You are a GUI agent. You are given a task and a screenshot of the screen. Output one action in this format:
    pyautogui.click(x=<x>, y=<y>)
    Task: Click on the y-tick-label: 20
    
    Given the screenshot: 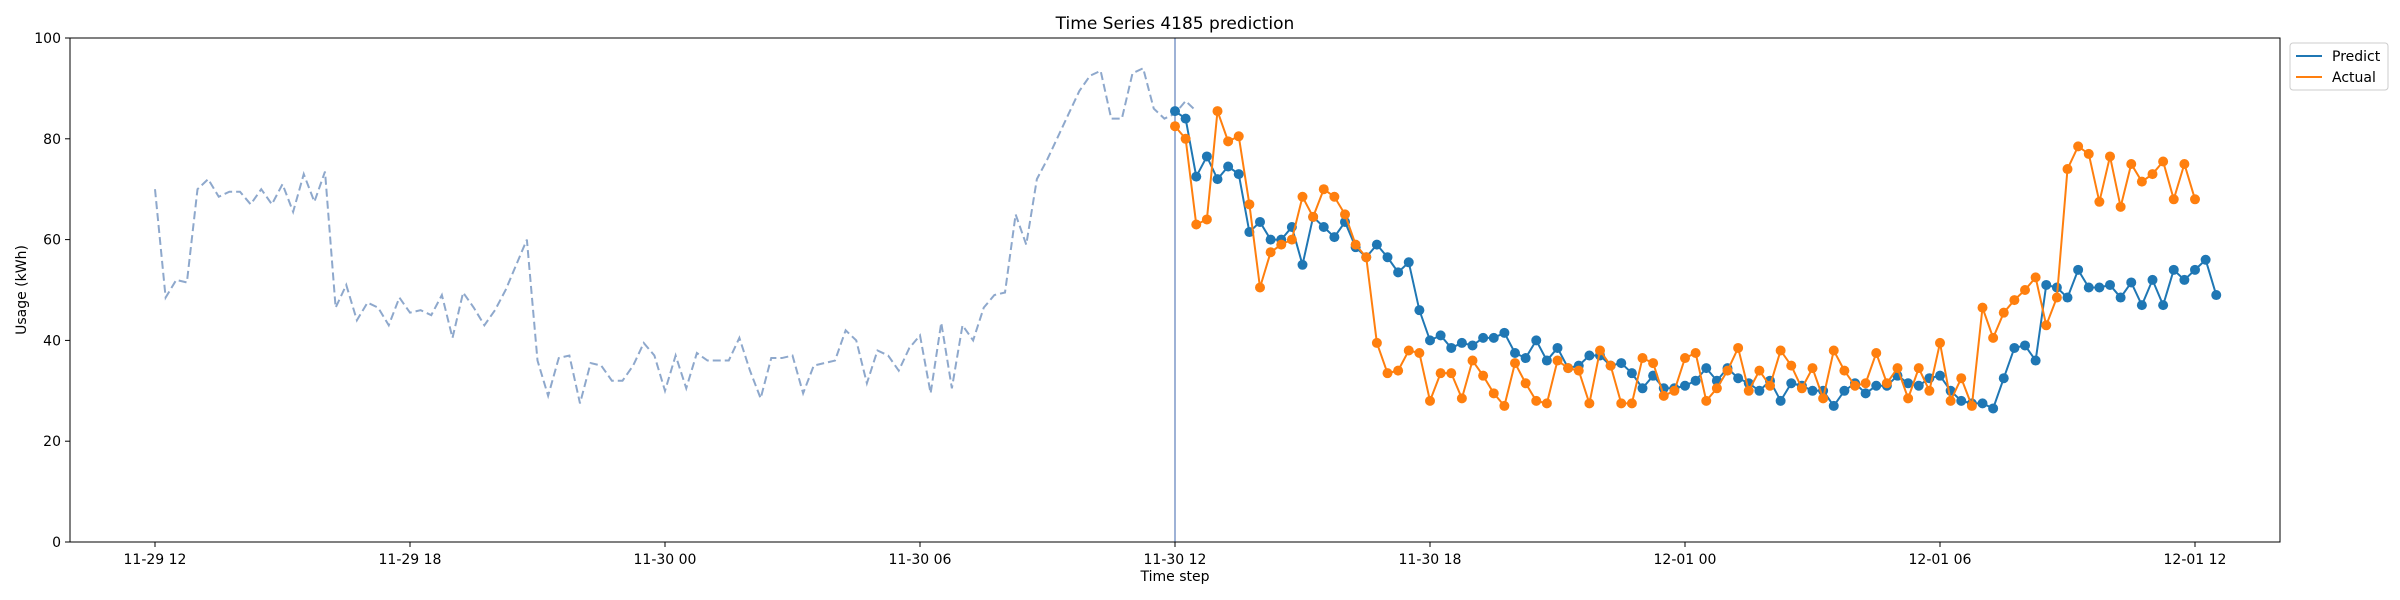 What is the action you would take?
    pyautogui.click(x=52, y=442)
    